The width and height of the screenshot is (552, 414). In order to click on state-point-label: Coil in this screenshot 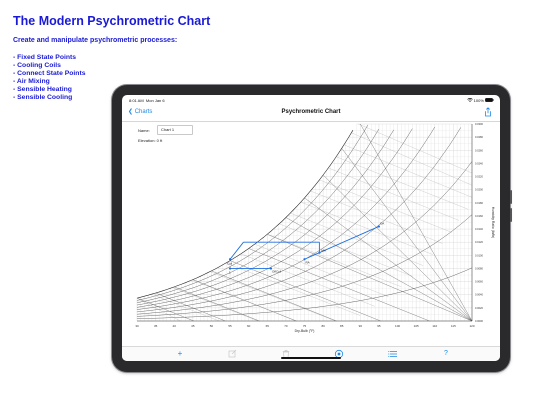, I will do `click(230, 263)`.